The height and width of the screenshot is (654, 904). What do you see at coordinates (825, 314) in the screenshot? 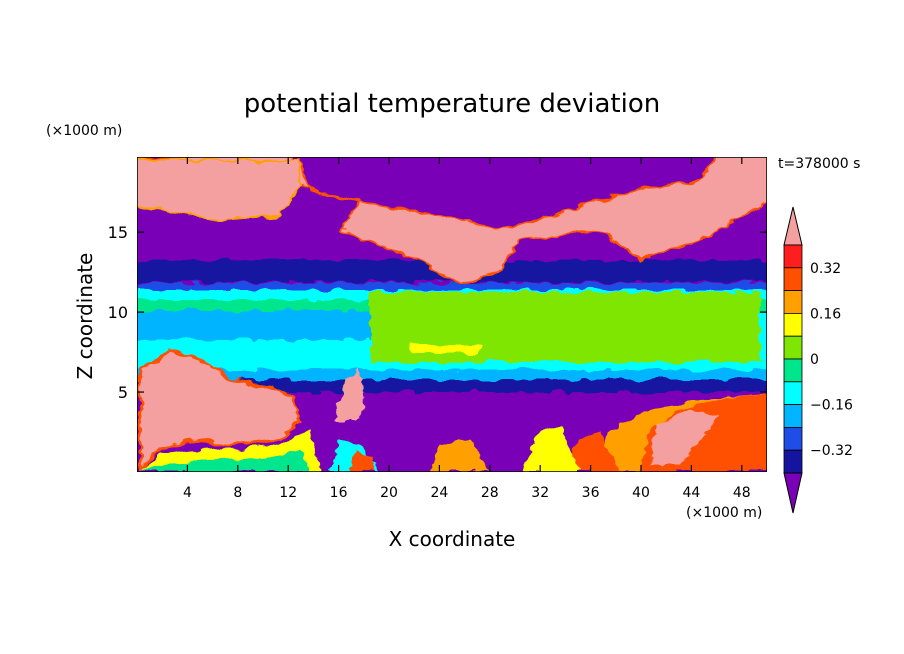
I see `colorbar-tick-label: 0.16` at bounding box center [825, 314].